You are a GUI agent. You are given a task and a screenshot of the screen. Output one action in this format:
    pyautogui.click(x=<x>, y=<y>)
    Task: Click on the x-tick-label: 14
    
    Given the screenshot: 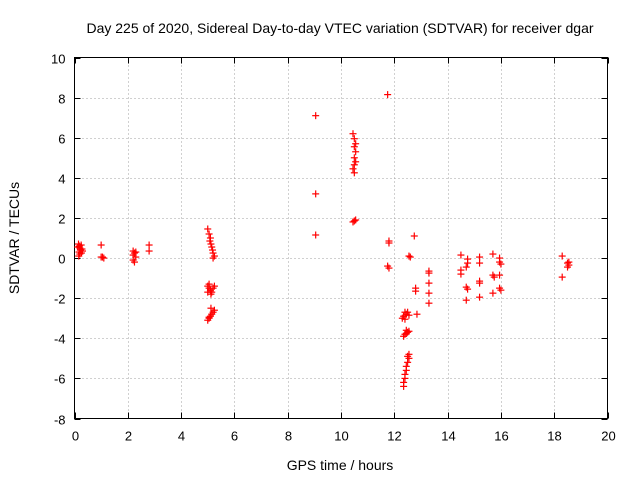 What is the action you would take?
    pyautogui.click(x=448, y=436)
    